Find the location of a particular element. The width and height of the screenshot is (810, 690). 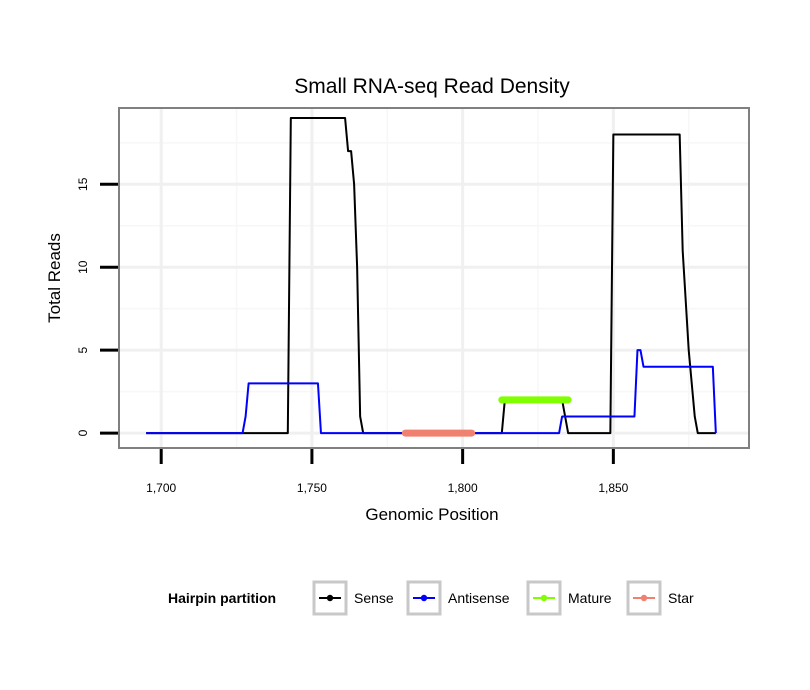

legend-key-dot-star is located at coordinates (644, 598).